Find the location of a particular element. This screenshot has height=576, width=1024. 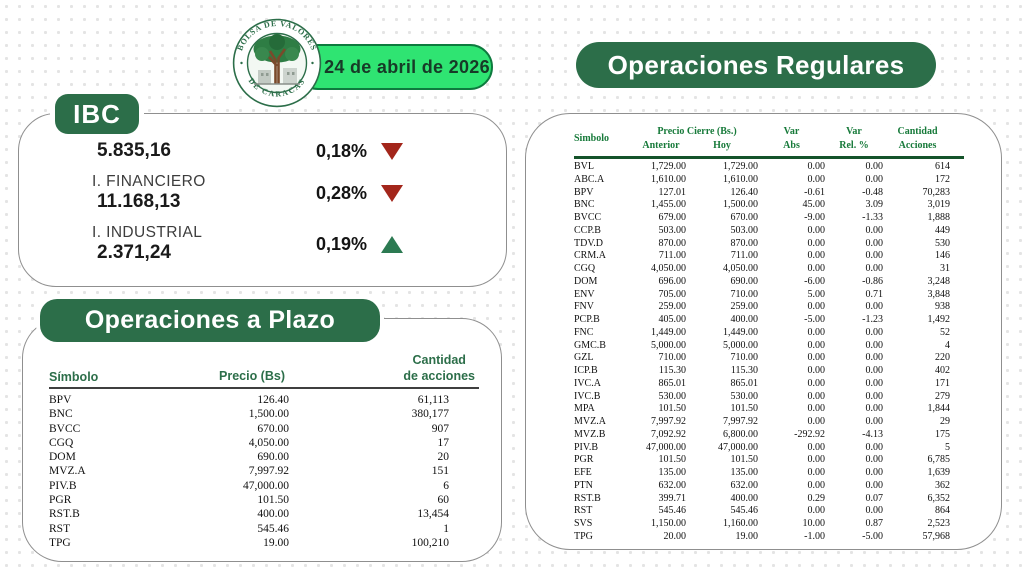

cell: 545.46 is located at coordinates (744, 511).